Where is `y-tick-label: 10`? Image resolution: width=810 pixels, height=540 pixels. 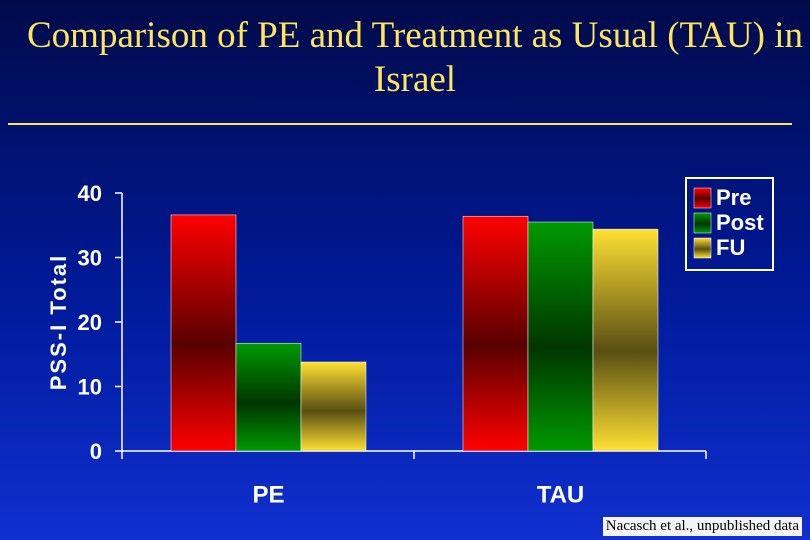 y-tick-label: 10 is located at coordinates (90, 386).